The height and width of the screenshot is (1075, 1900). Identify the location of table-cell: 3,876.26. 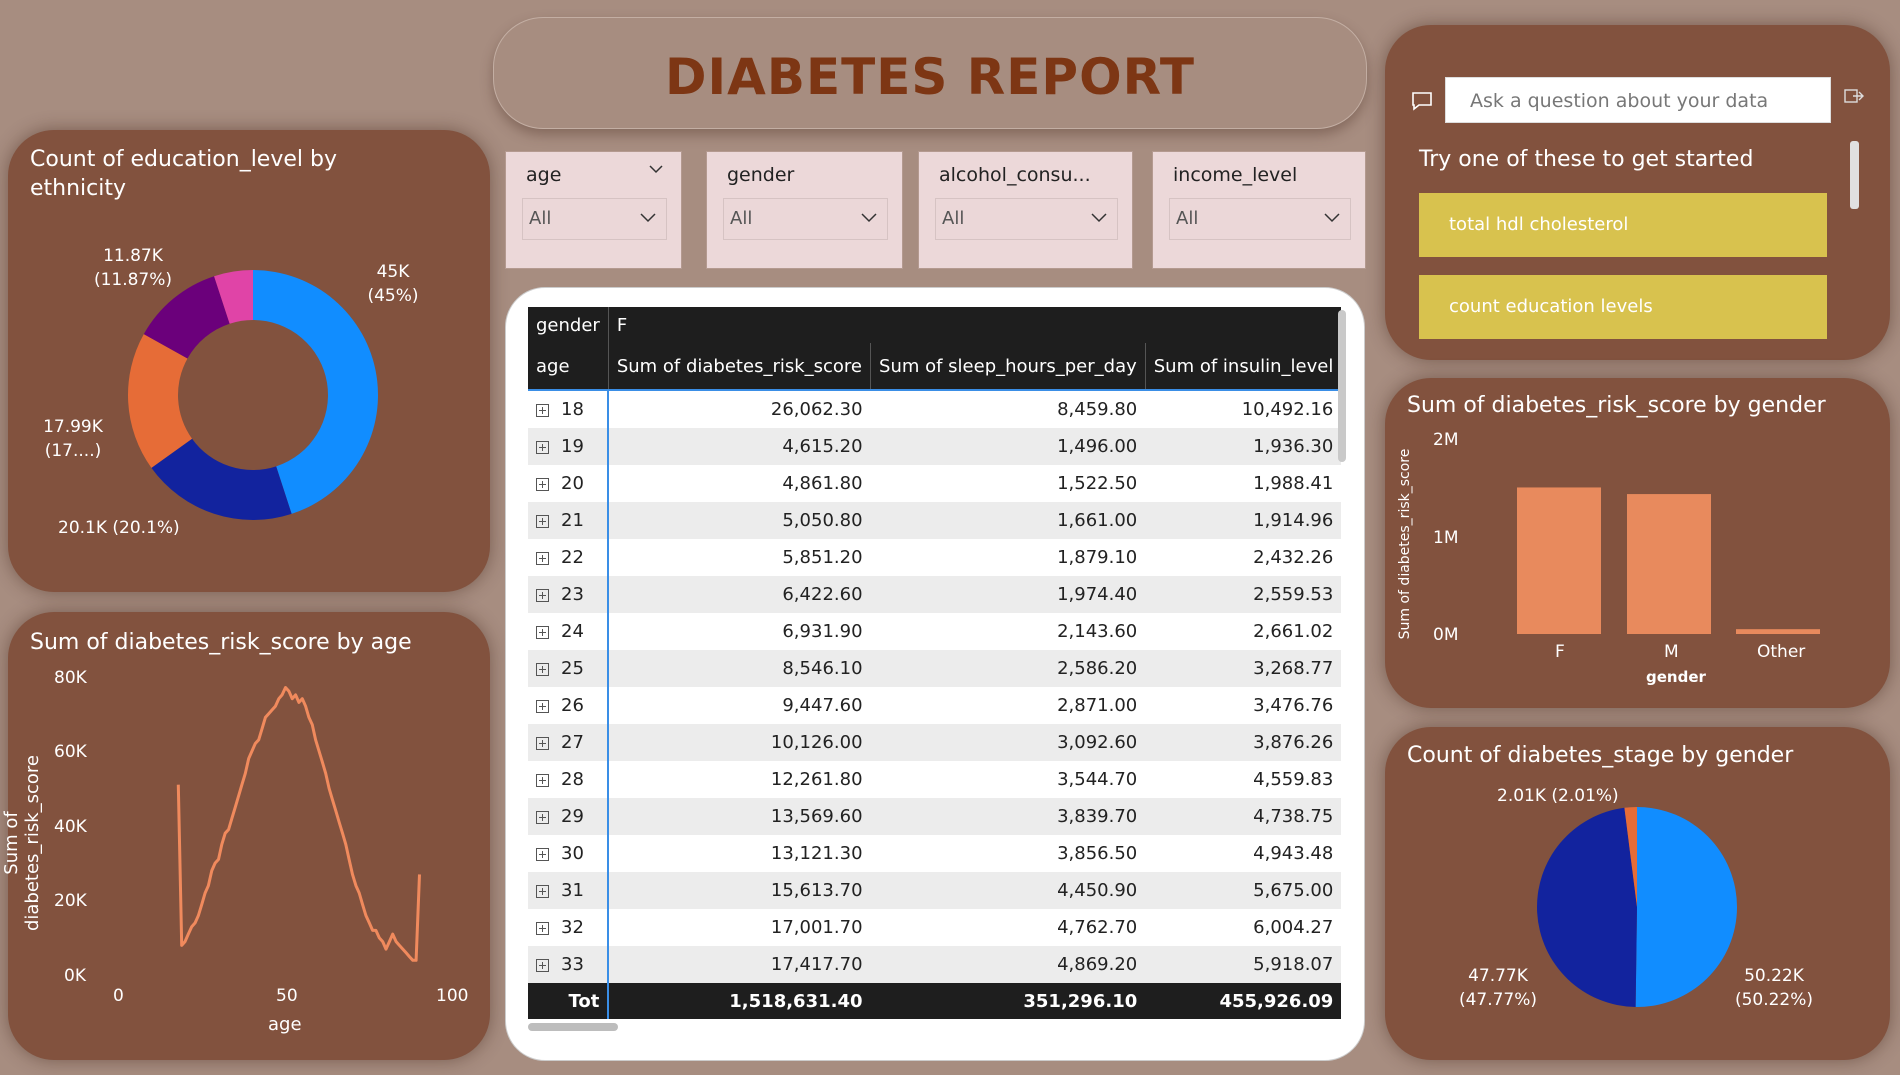
(1243, 742).